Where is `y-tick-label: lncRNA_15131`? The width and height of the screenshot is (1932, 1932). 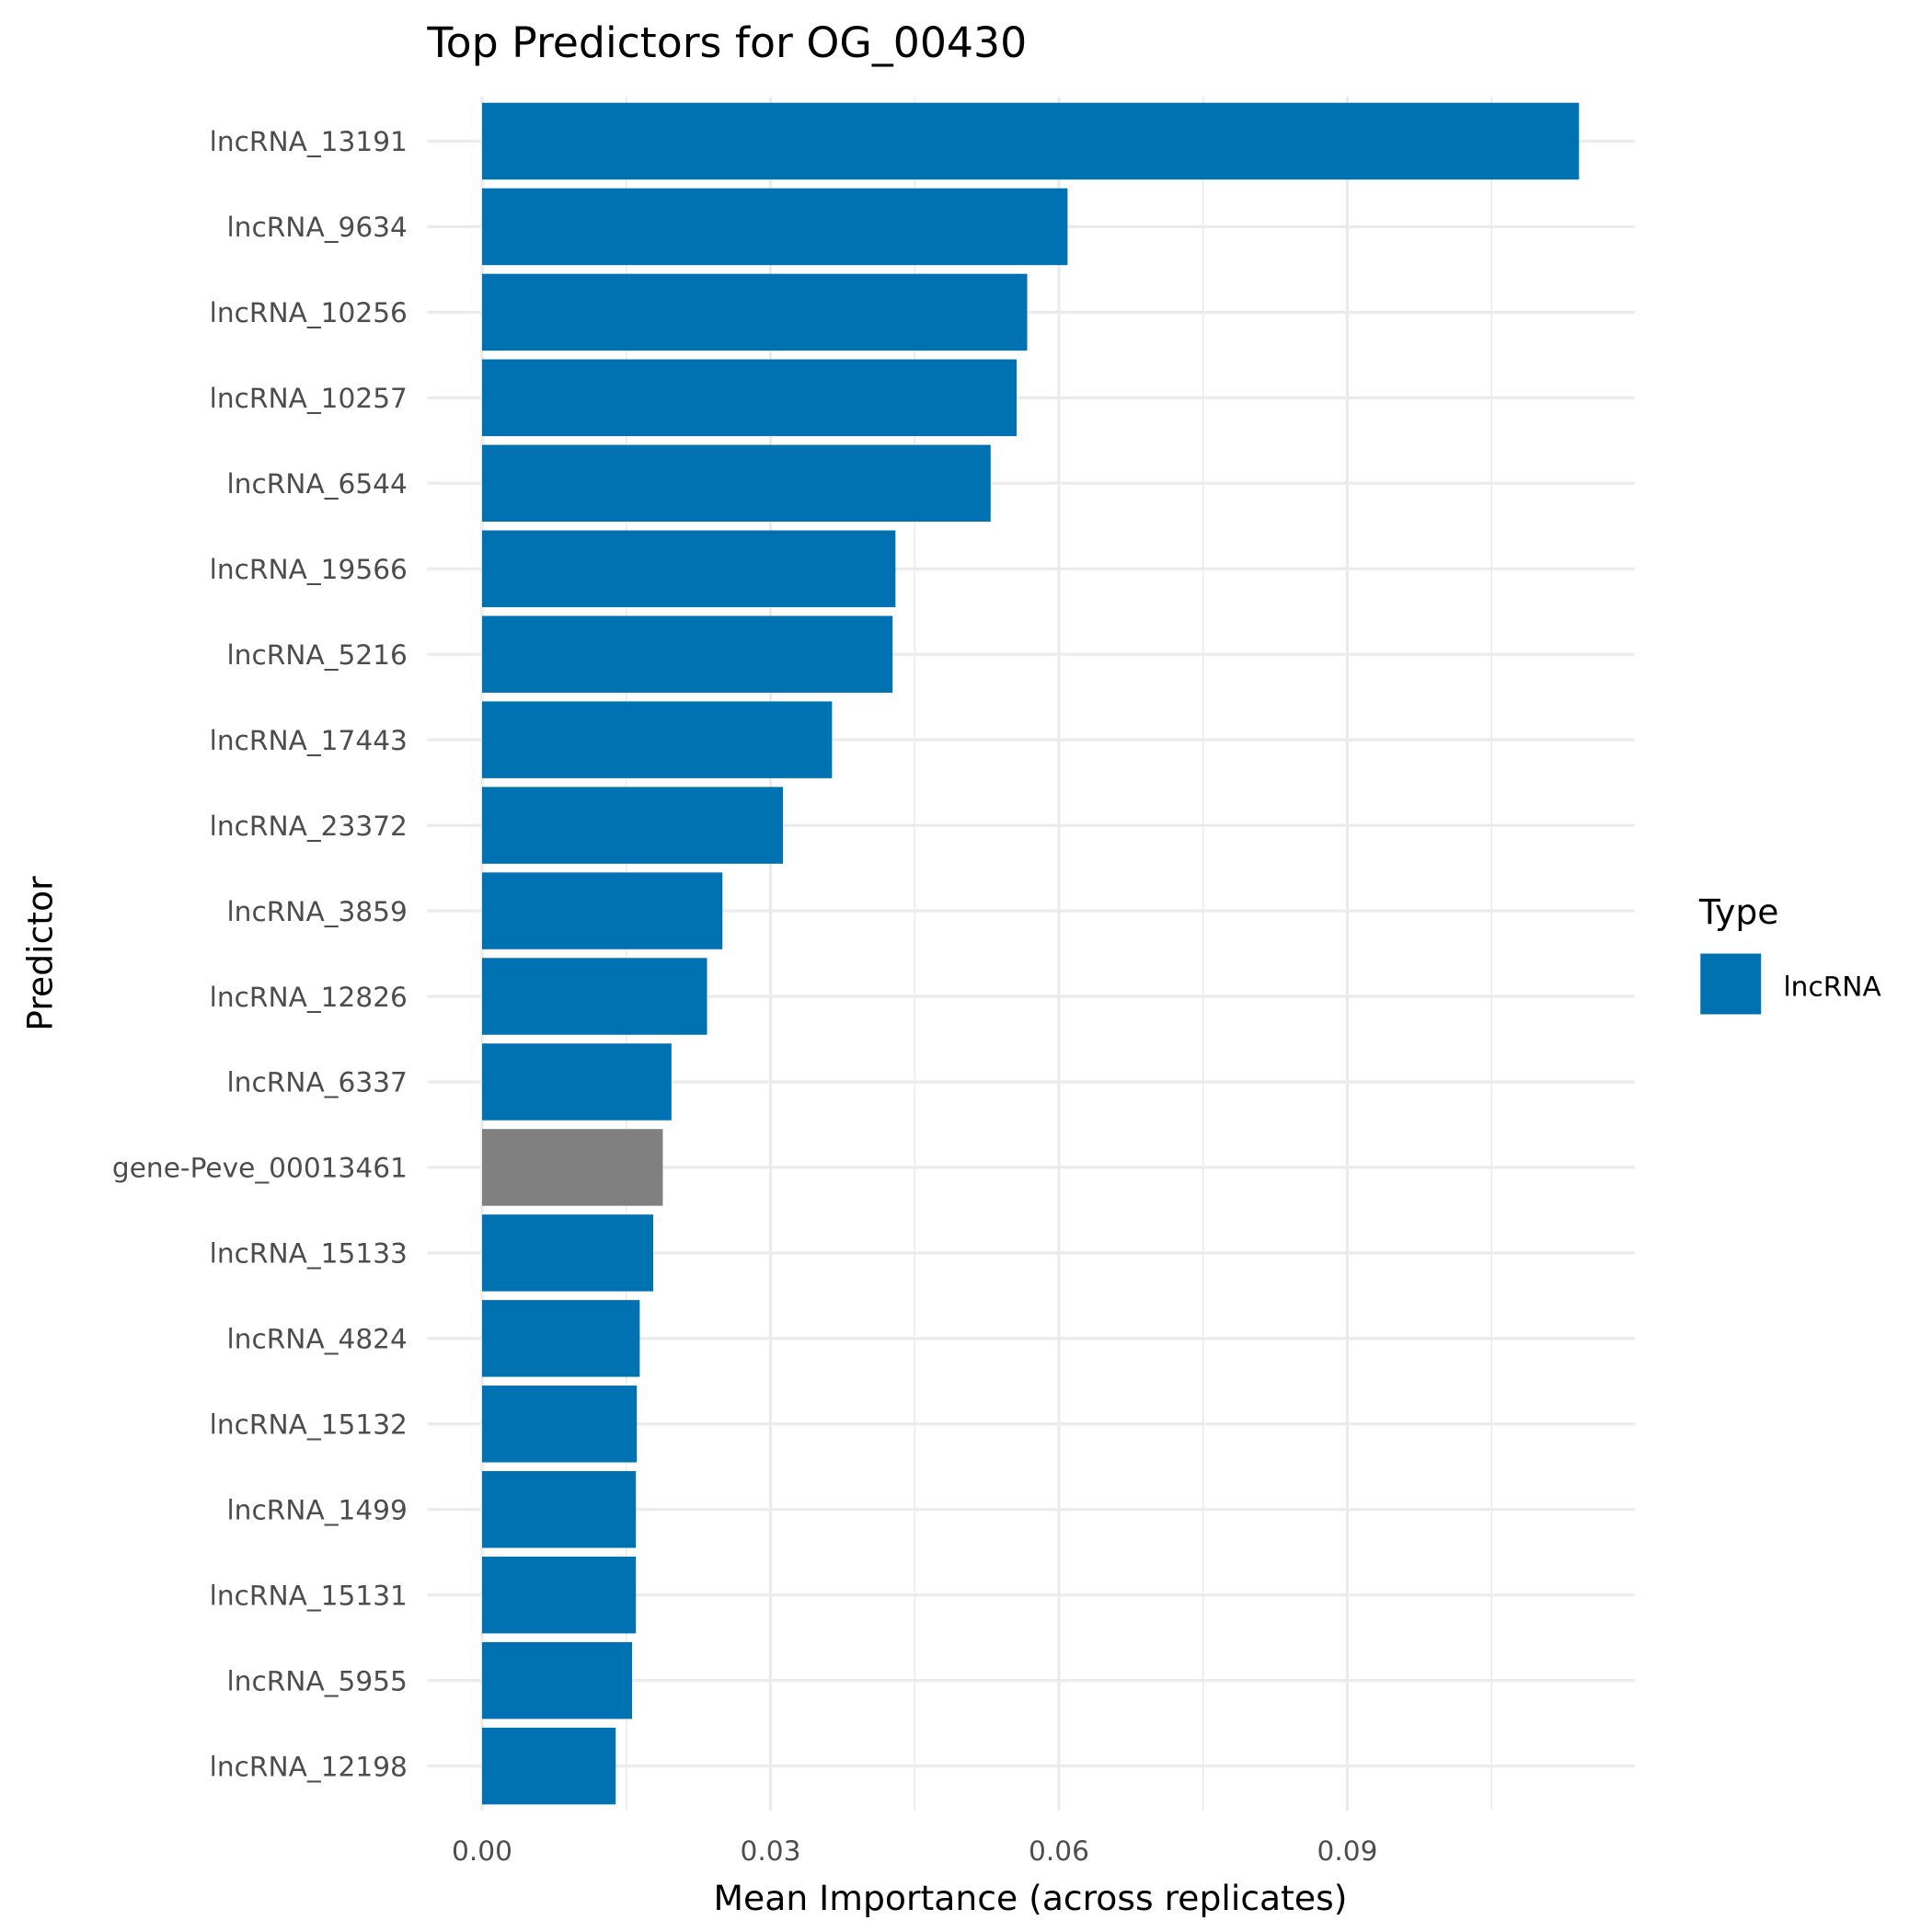 y-tick-label: lncRNA_15131 is located at coordinates (309, 1595).